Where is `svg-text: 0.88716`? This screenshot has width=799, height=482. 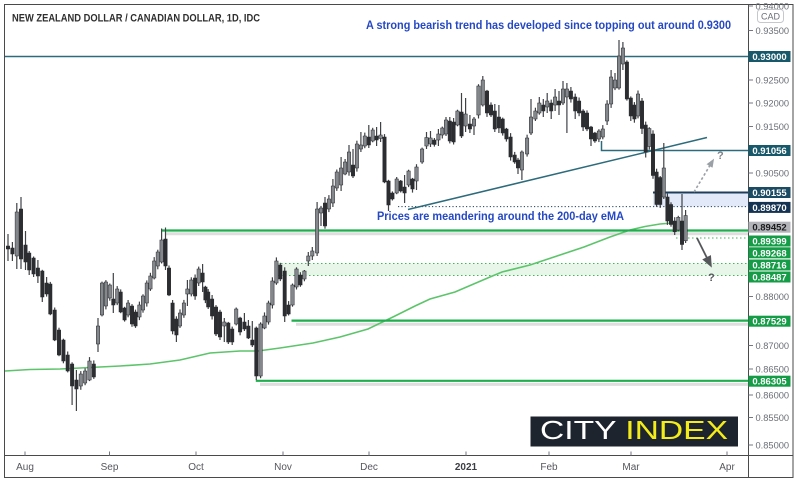 svg-text: 0.88716 is located at coordinates (769, 266).